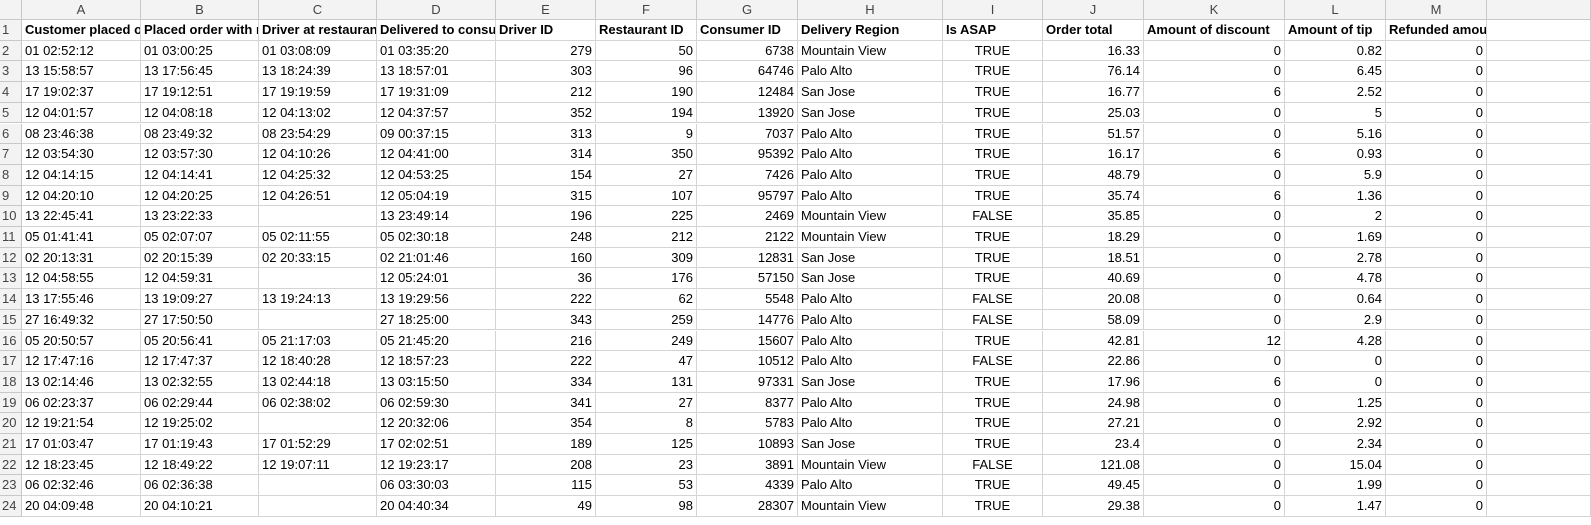  What do you see at coordinates (81, 154) in the screenshot?
I see `cell: 12 03:54:30` at bounding box center [81, 154].